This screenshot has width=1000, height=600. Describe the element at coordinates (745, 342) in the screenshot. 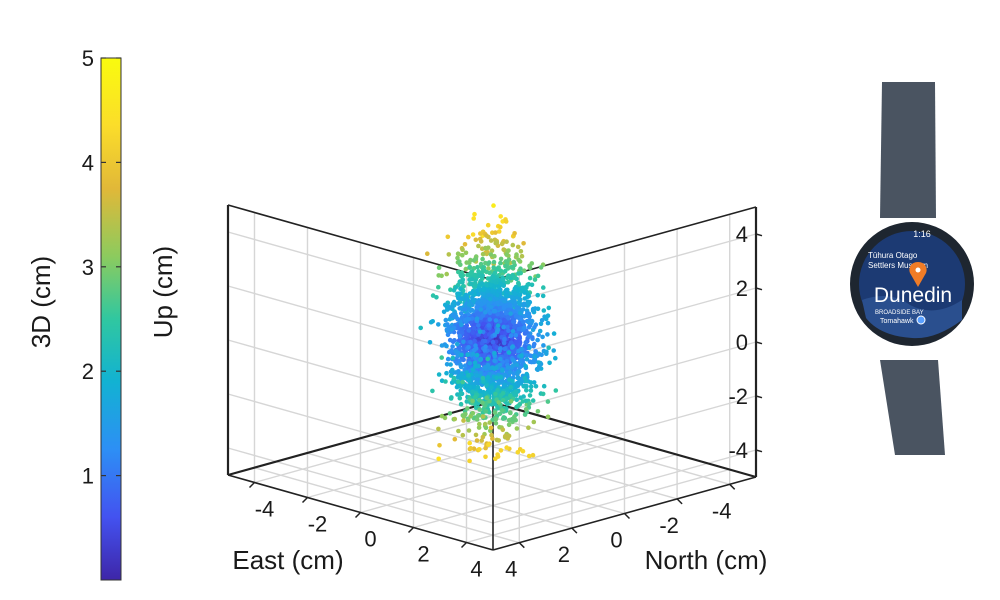

I see `up-axis-ticks: 4 2 0 -2 -4` at that location.